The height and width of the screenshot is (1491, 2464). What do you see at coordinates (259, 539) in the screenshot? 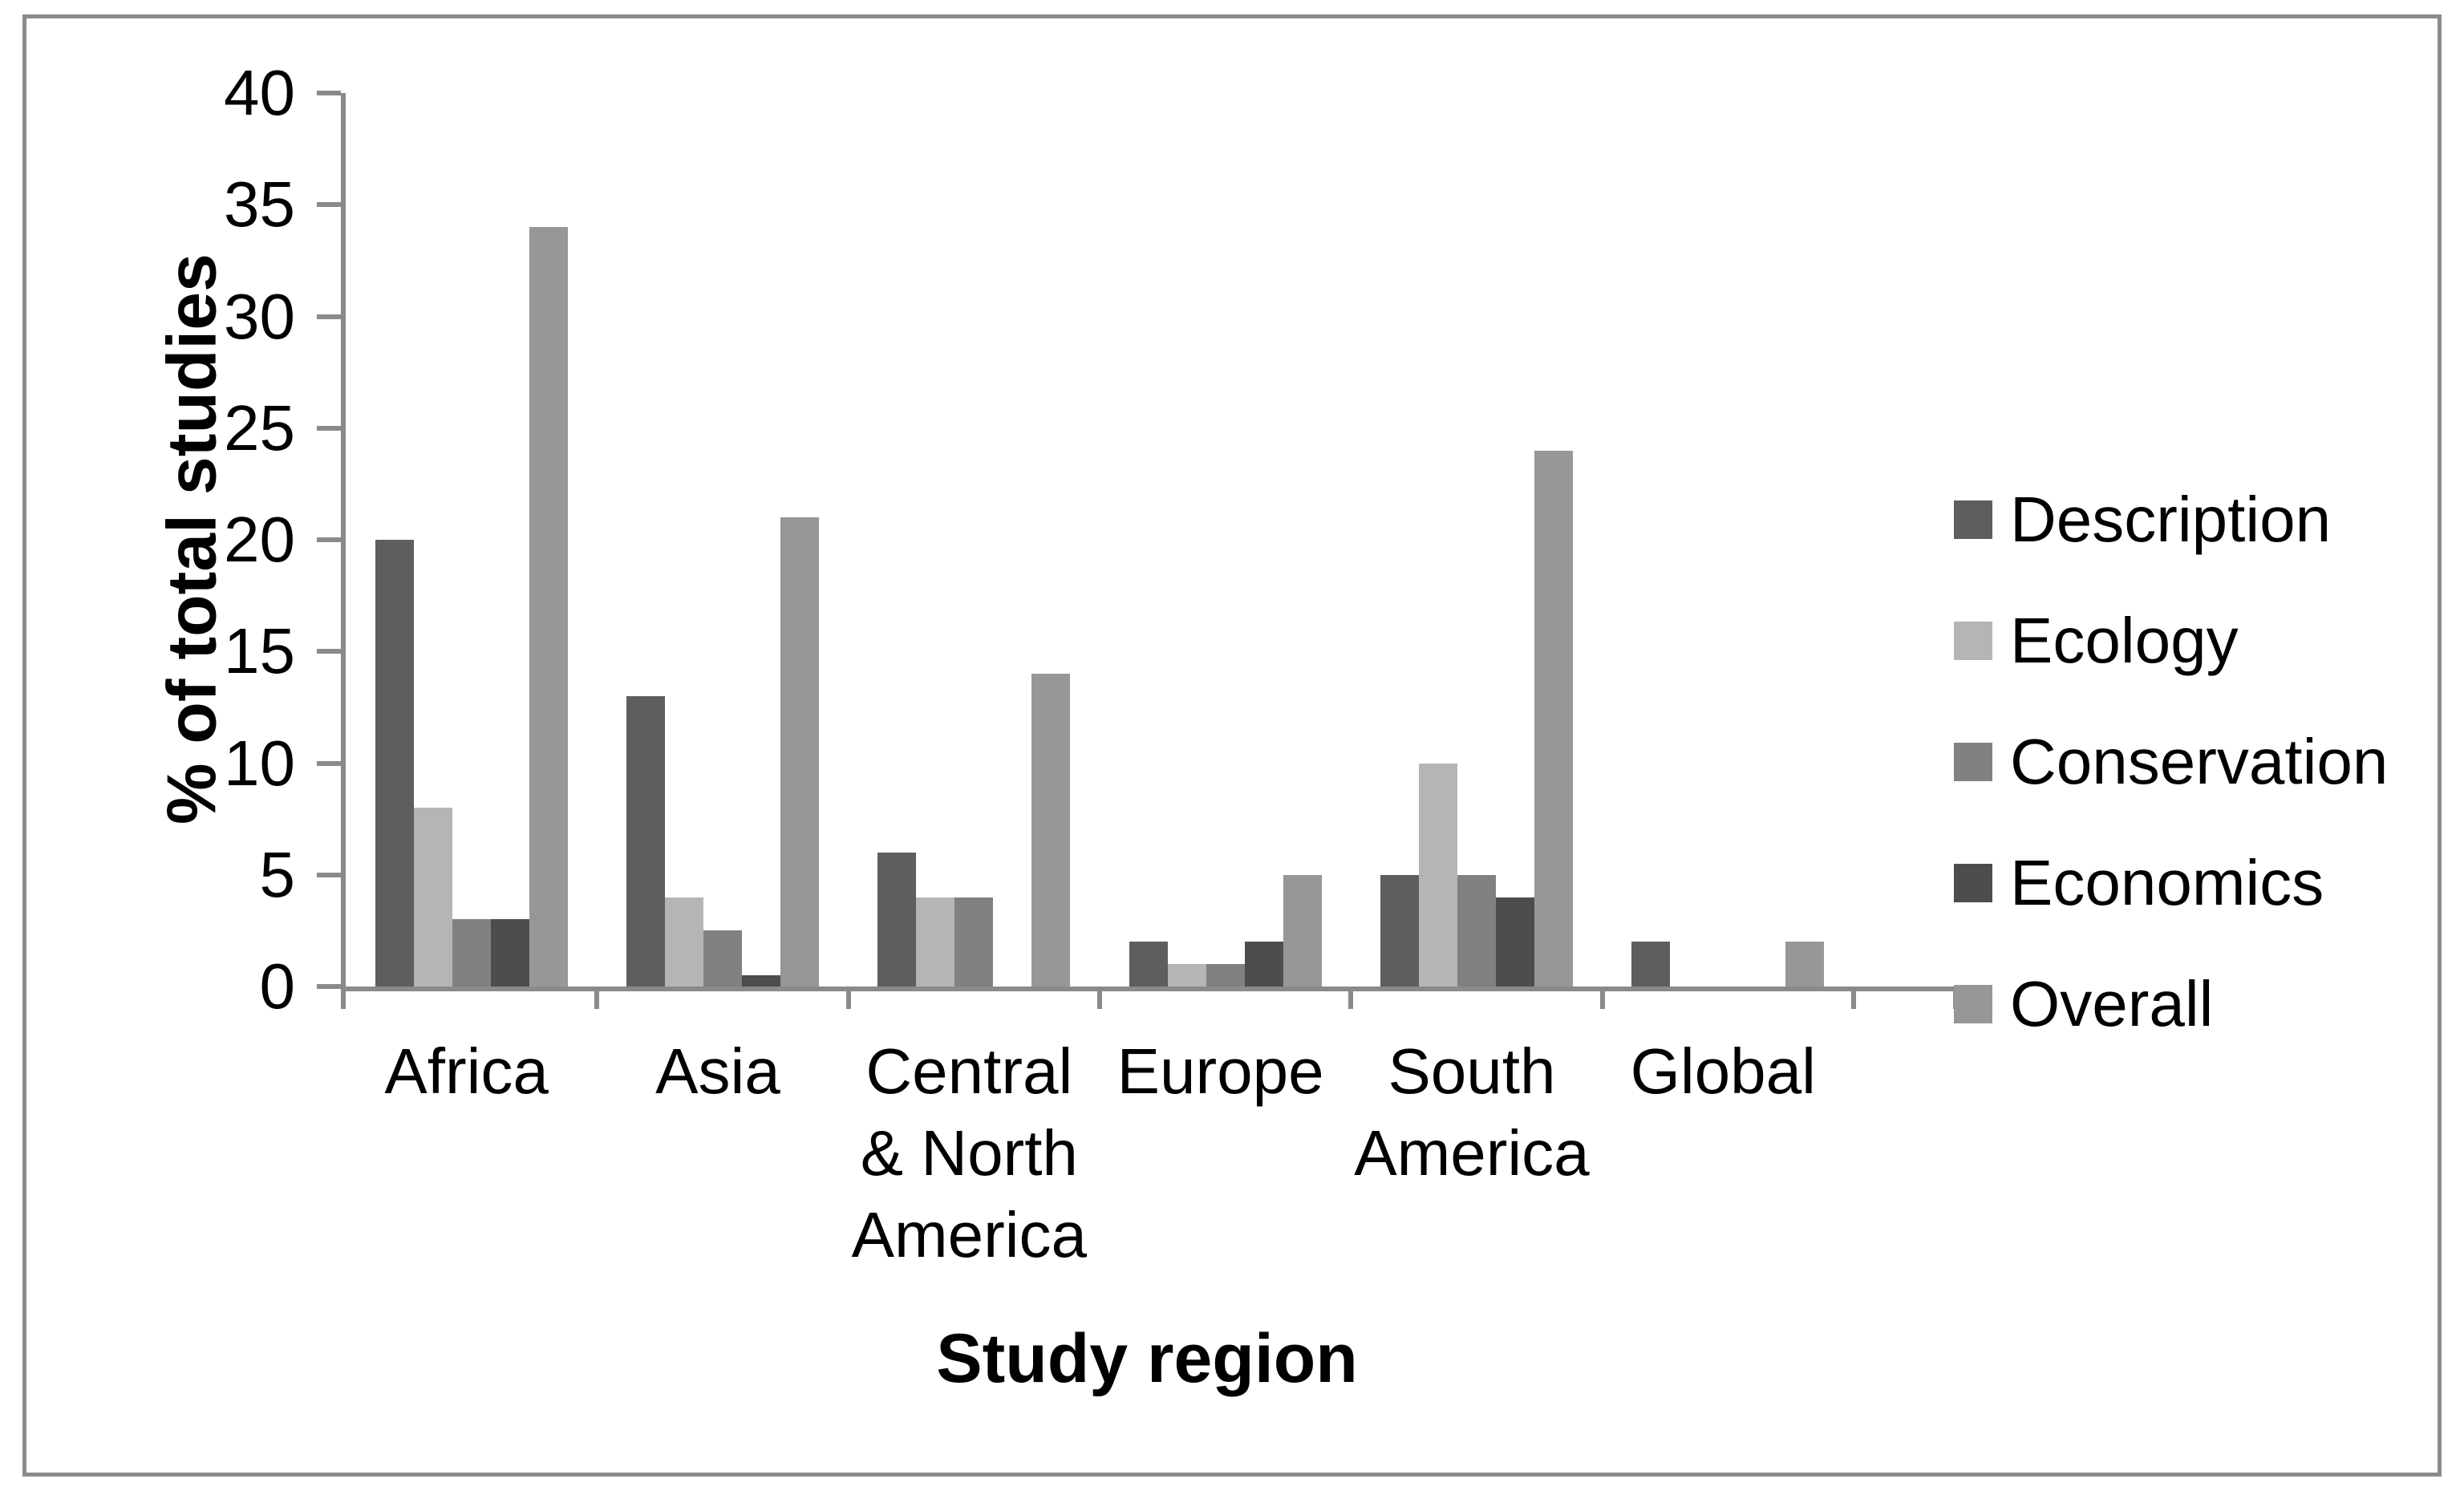
I see `y-axis-tick-label: 20` at bounding box center [259, 539].